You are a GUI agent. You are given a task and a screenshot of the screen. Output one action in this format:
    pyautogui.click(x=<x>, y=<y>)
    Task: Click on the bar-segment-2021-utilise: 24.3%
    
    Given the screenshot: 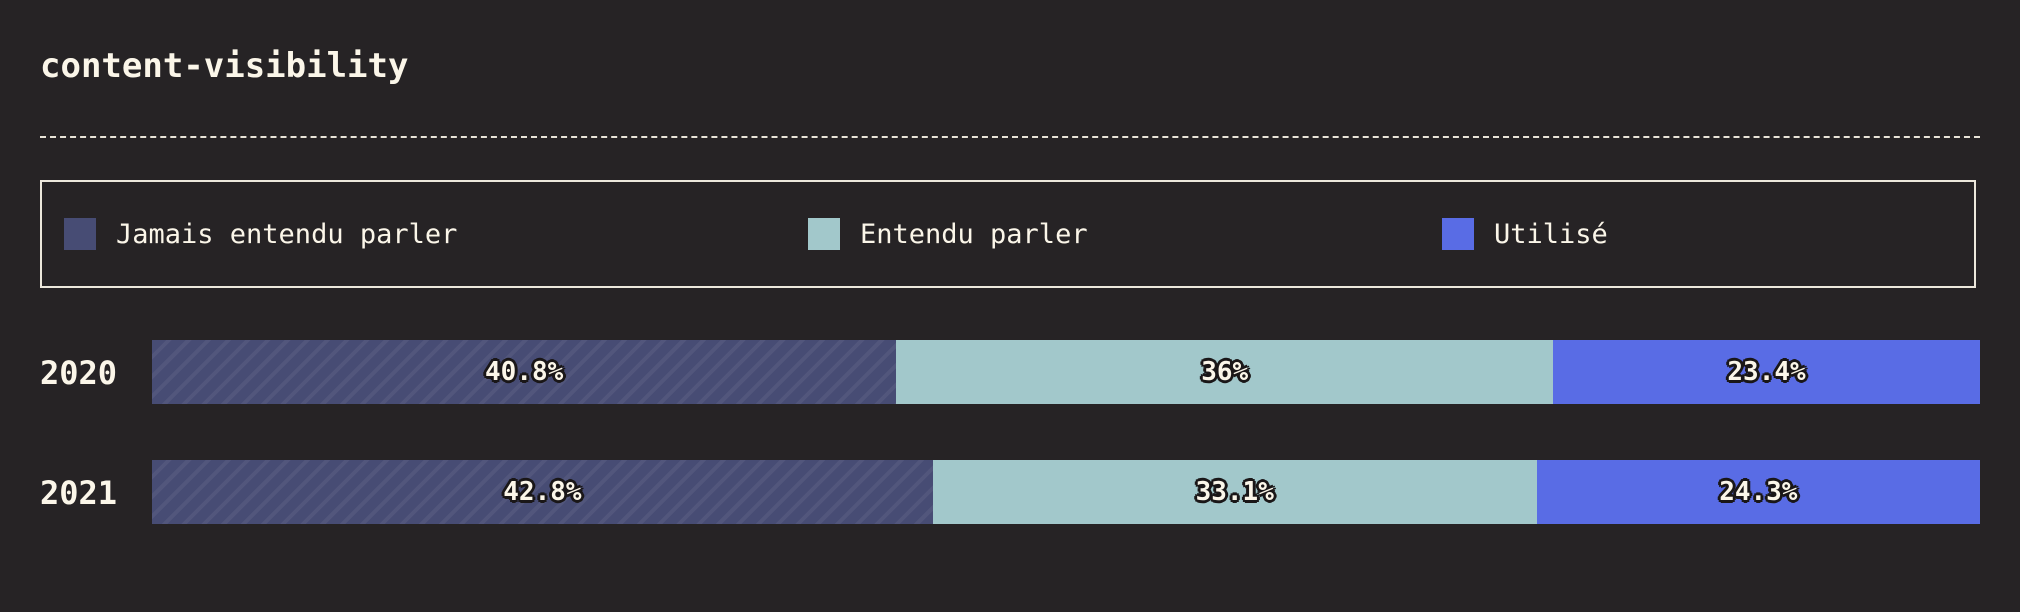 What is the action you would take?
    pyautogui.click(x=1758, y=492)
    